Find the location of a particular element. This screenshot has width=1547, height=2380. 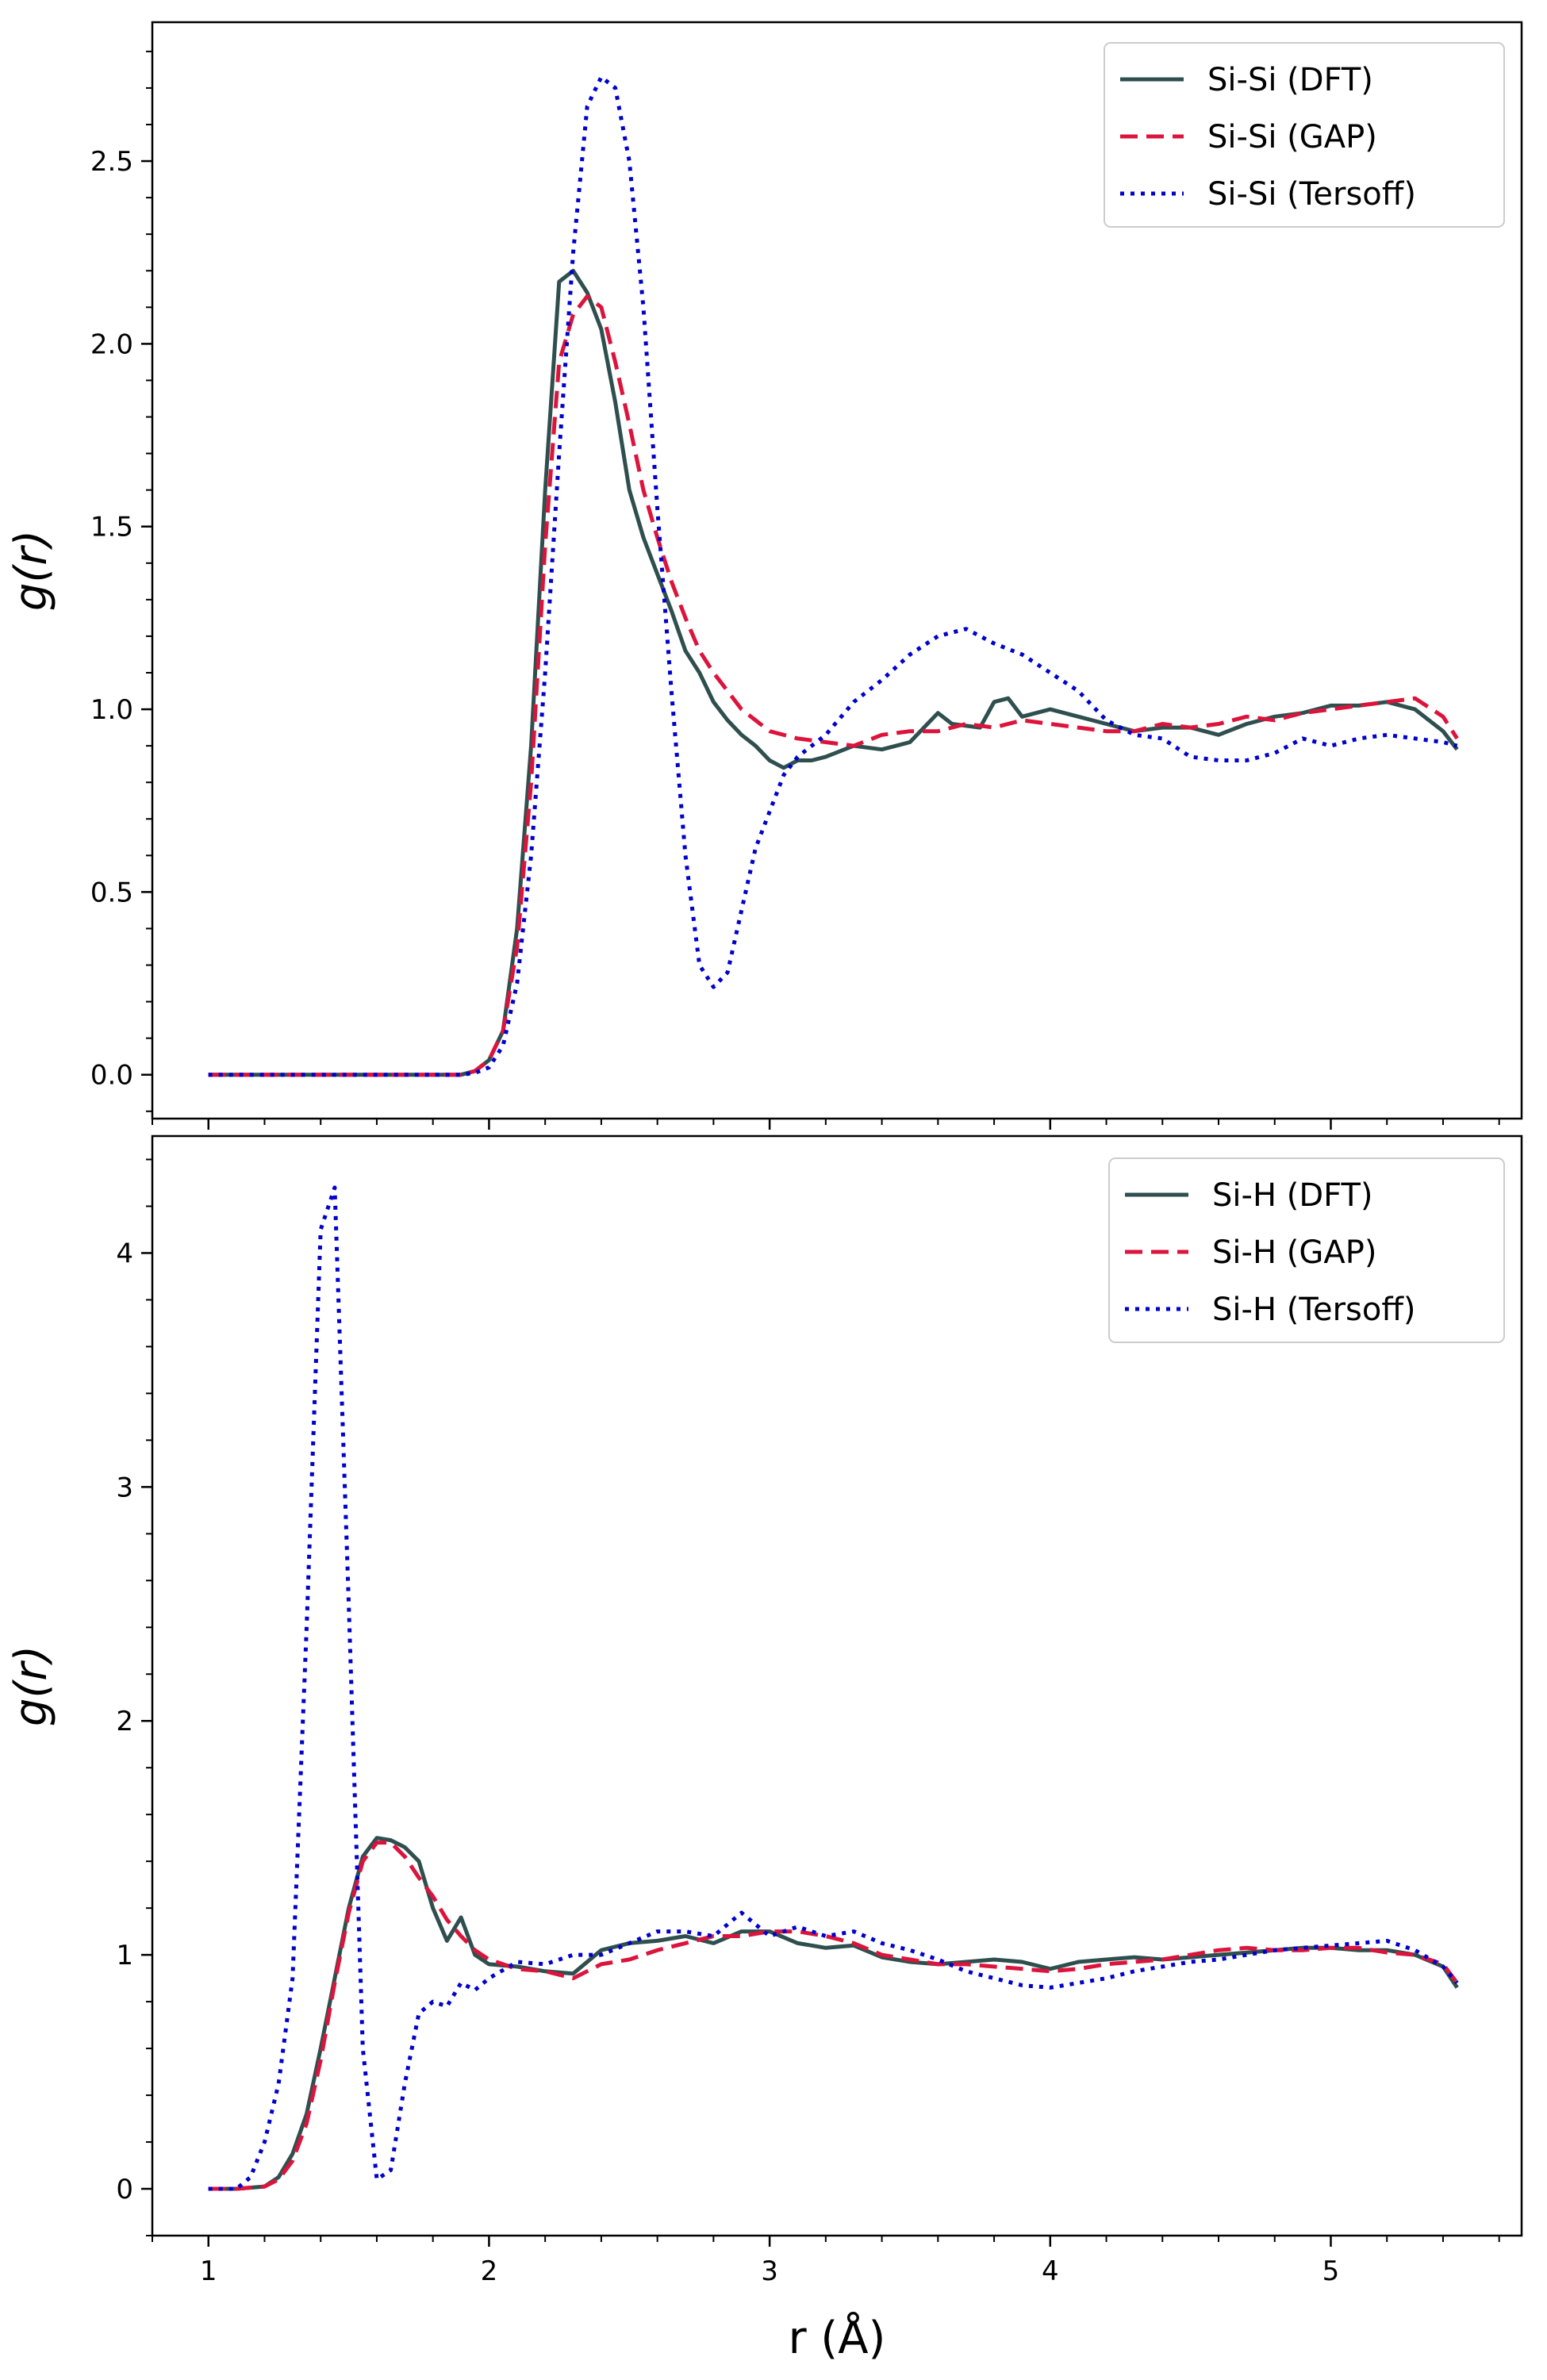

panel-si-si-y-axis-label: g(r) is located at coordinates (31, 570).